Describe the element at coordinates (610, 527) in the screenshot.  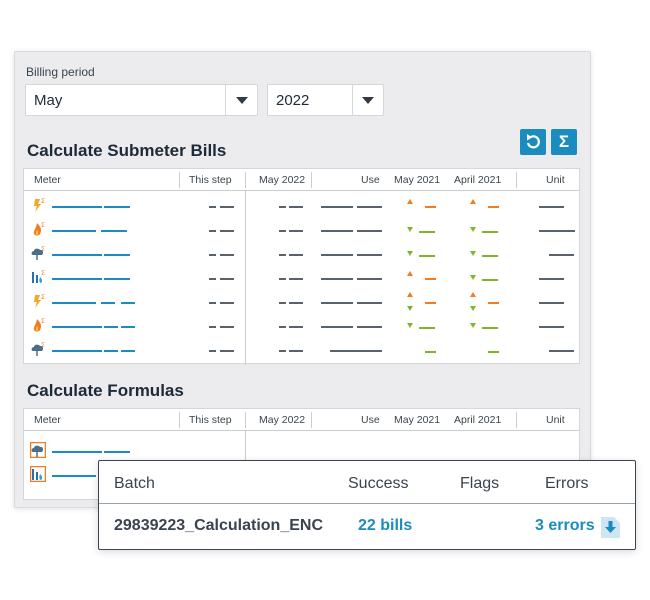
I see `download-icon` at that location.